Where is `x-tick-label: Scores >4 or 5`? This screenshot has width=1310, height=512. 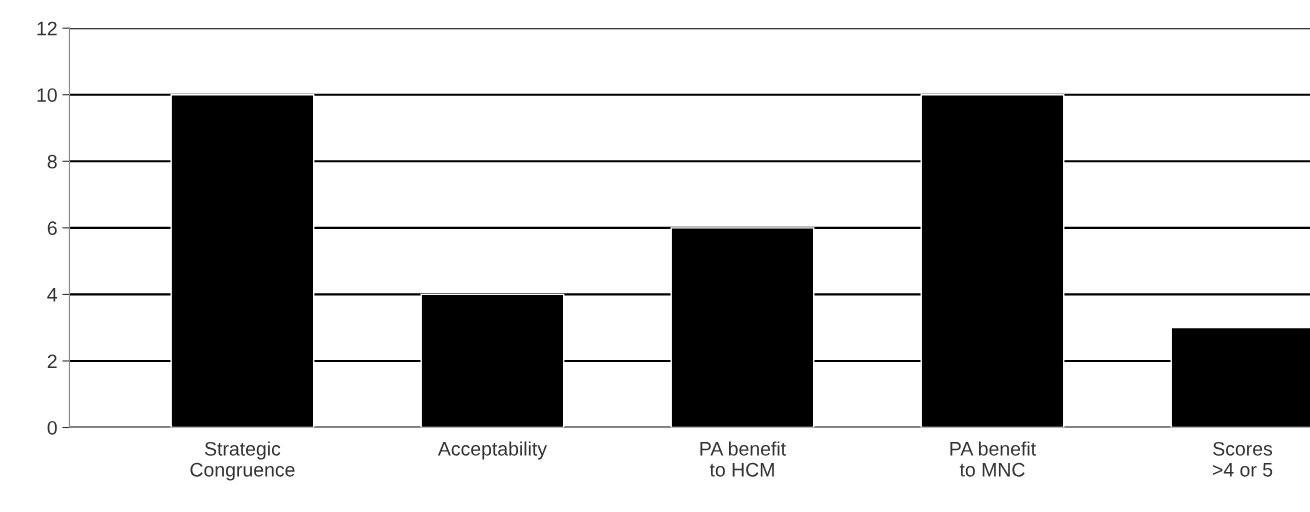
x-tick-label: Scores >4 or 5 is located at coordinates (1242, 459).